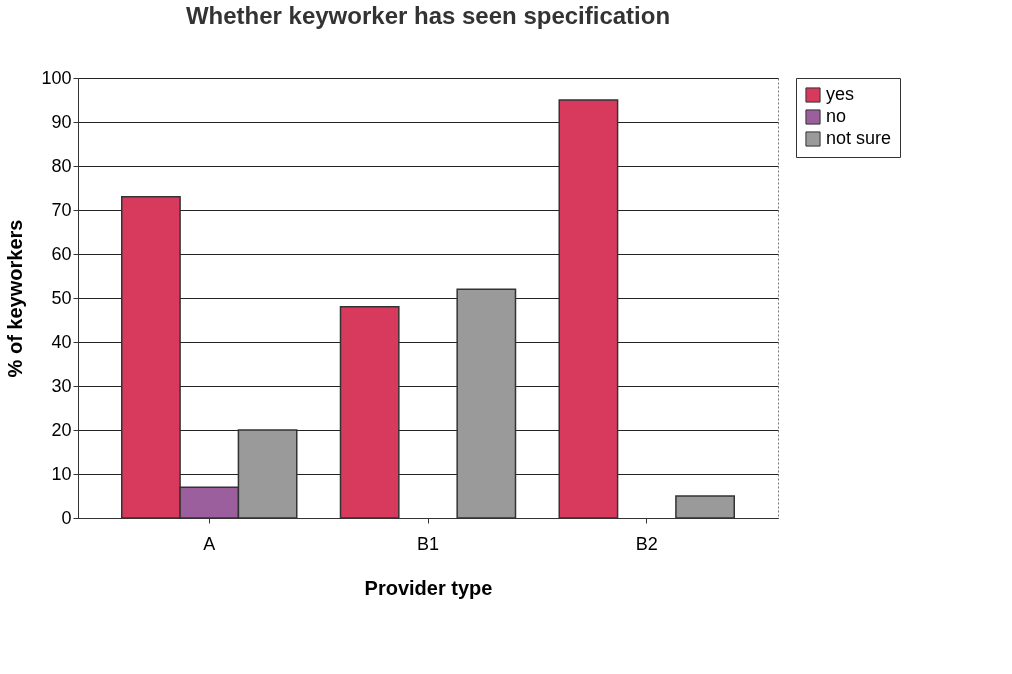 The image size is (1012, 674). What do you see at coordinates (61, 209) in the screenshot?
I see `y-tick-label: 70` at bounding box center [61, 209].